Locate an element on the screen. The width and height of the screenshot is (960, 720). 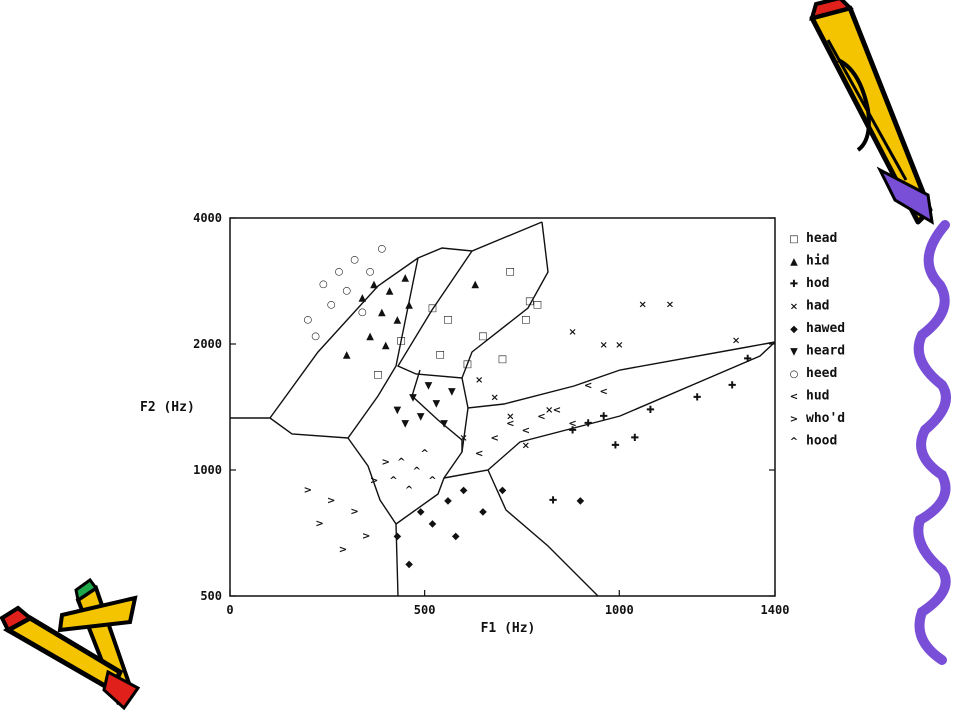
legend-label-hood: hood is located at coordinates (821, 441).